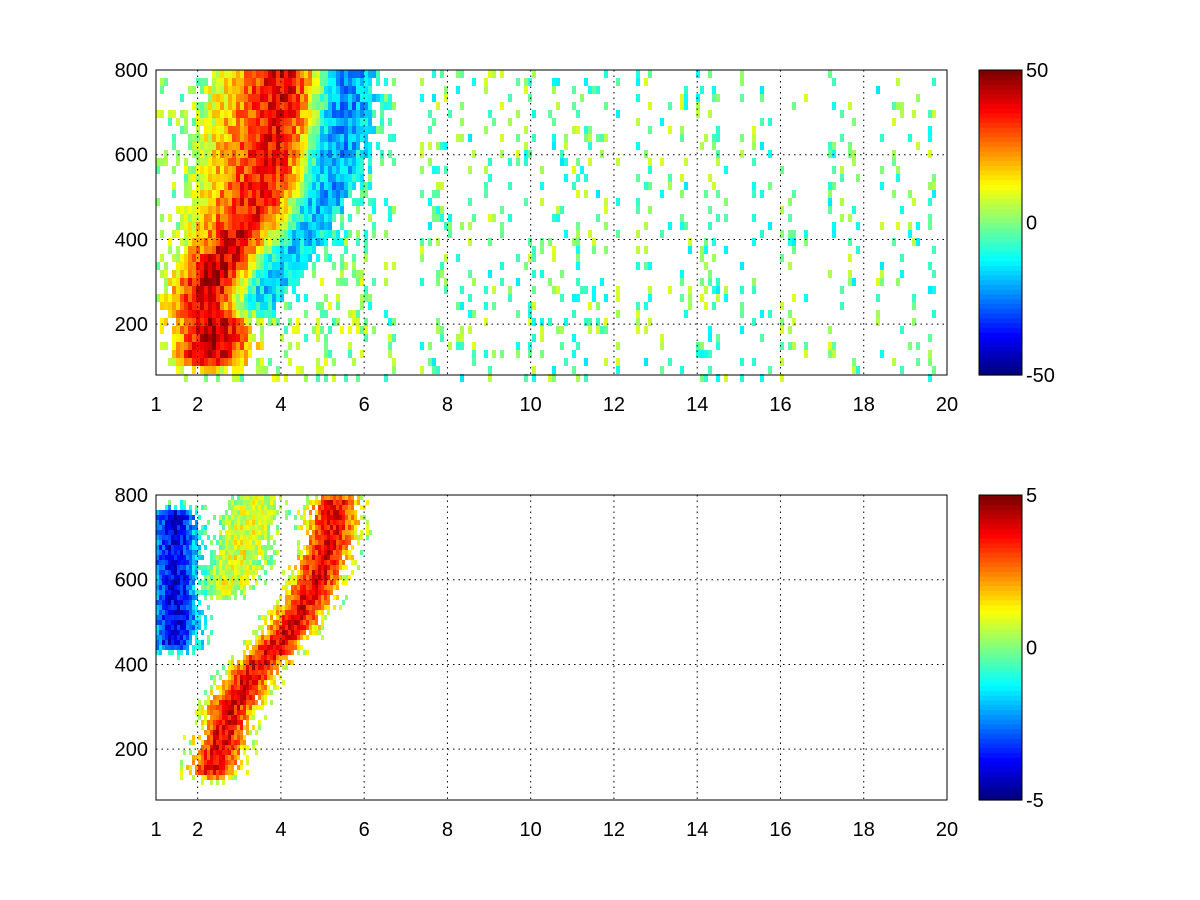 Image resolution: width=1200 pixels, height=900 pixels. Describe the element at coordinates (864, 405) in the screenshot. I see `top-x-tick-label: 18` at that location.